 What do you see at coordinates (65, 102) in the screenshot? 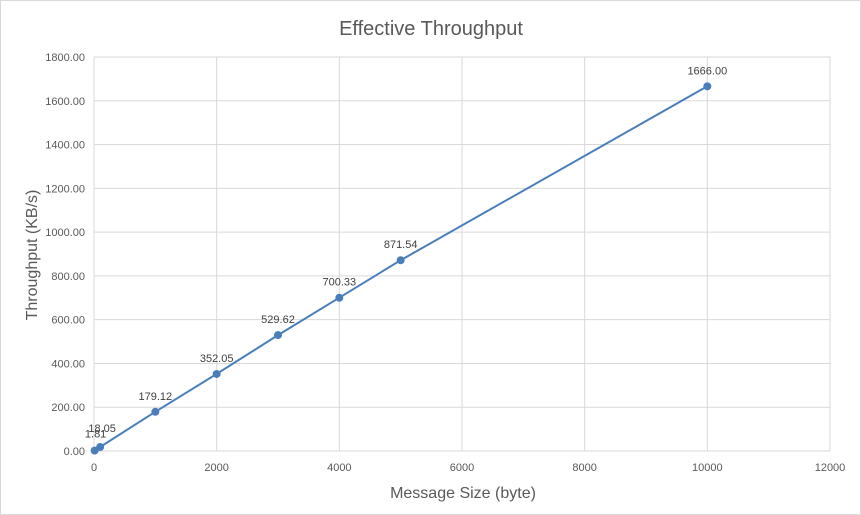
I see `y-tick-label: 1600.00` at bounding box center [65, 102].